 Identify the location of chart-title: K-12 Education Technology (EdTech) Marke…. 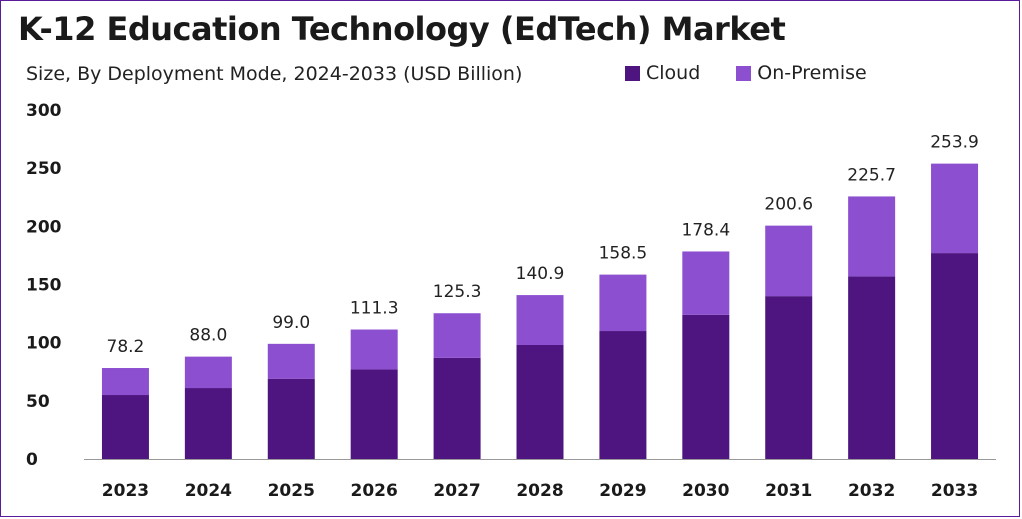
(402, 29).